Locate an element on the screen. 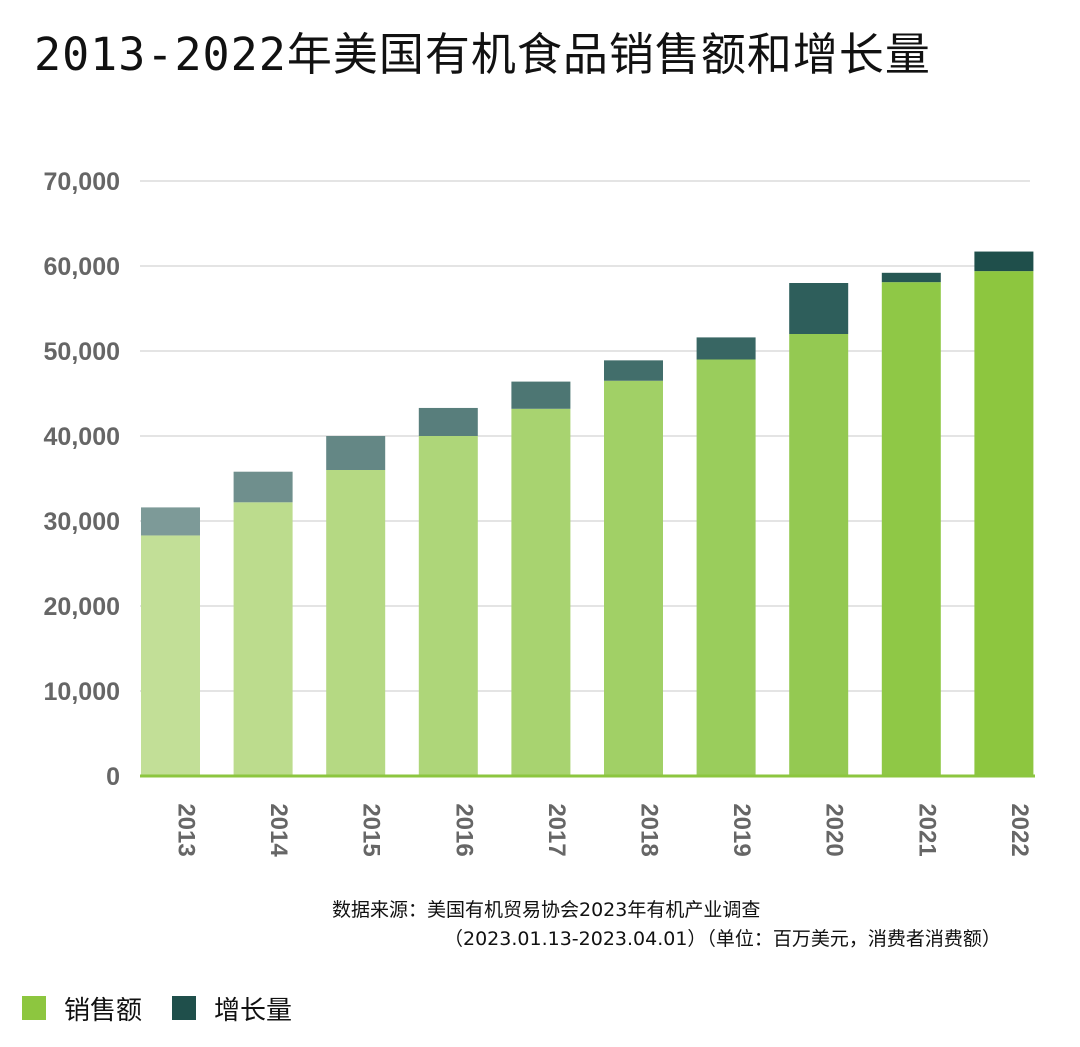 The image size is (1080, 1047). y-tick-label: 70,000 is located at coordinates (82, 182).